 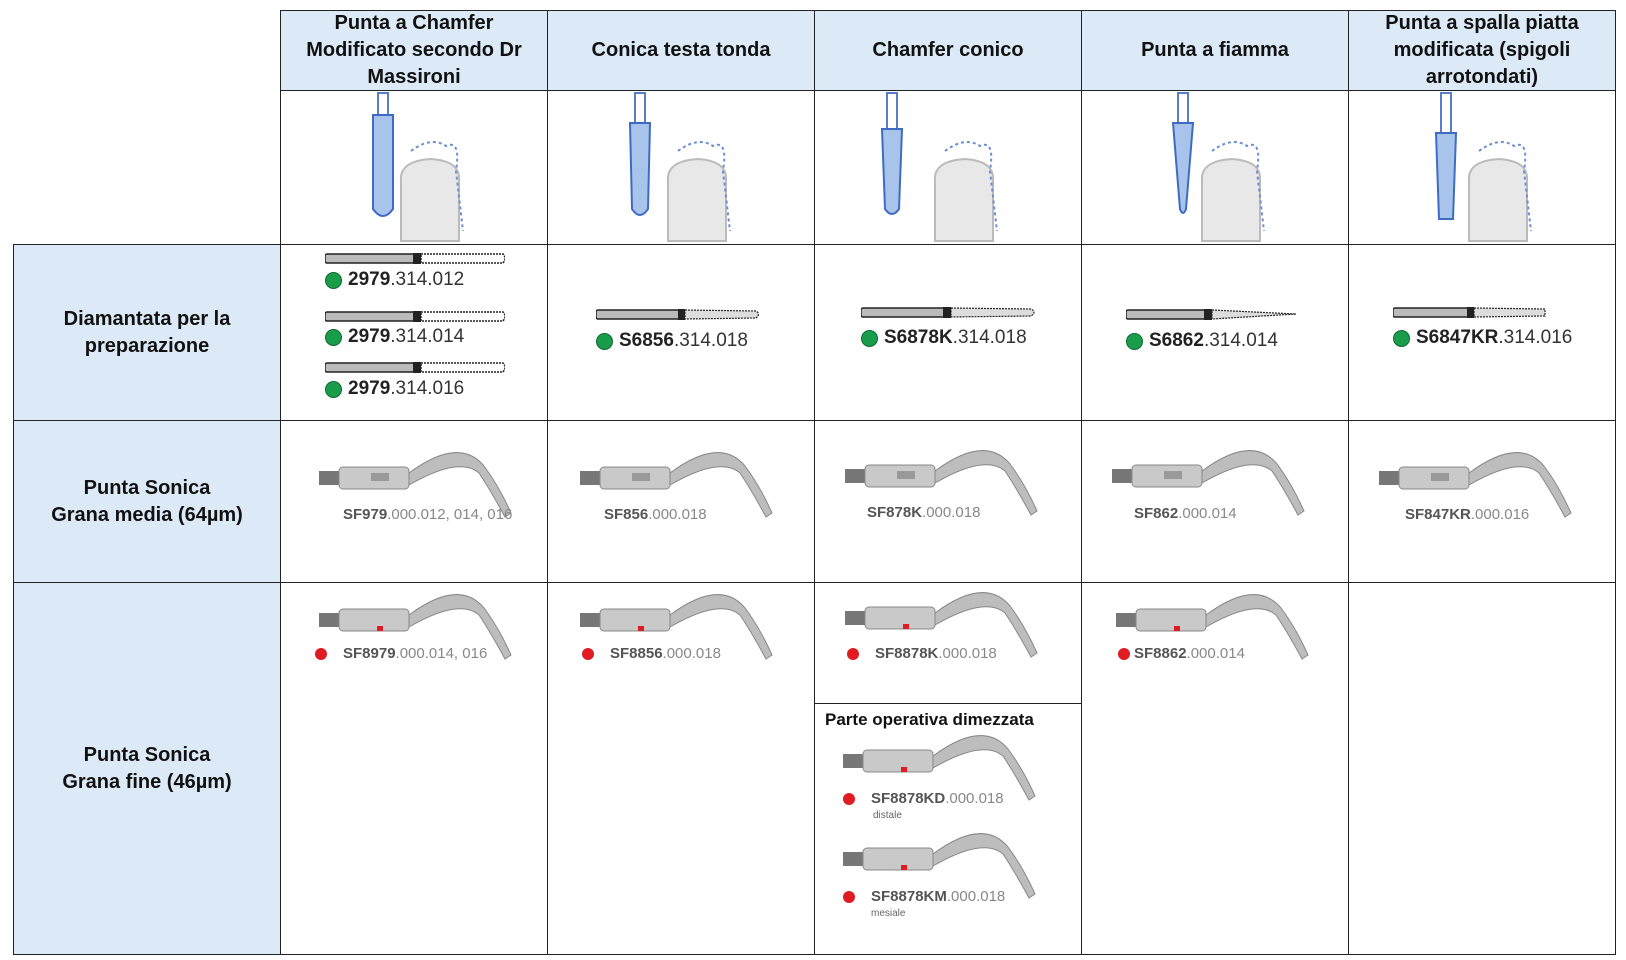 What do you see at coordinates (636, 653) in the screenshot?
I see `code-bold: SF8856` at bounding box center [636, 653].